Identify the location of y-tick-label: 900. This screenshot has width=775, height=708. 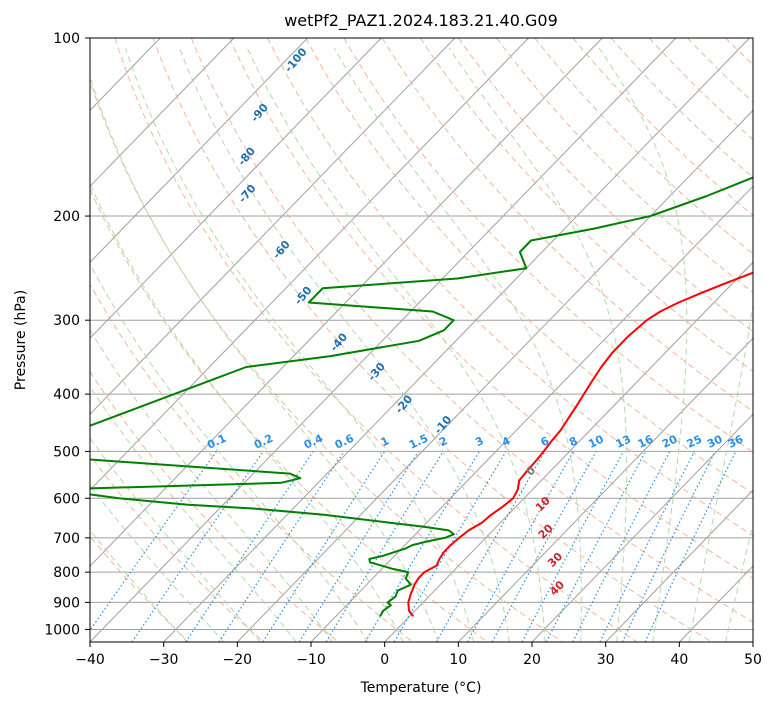
(66, 603).